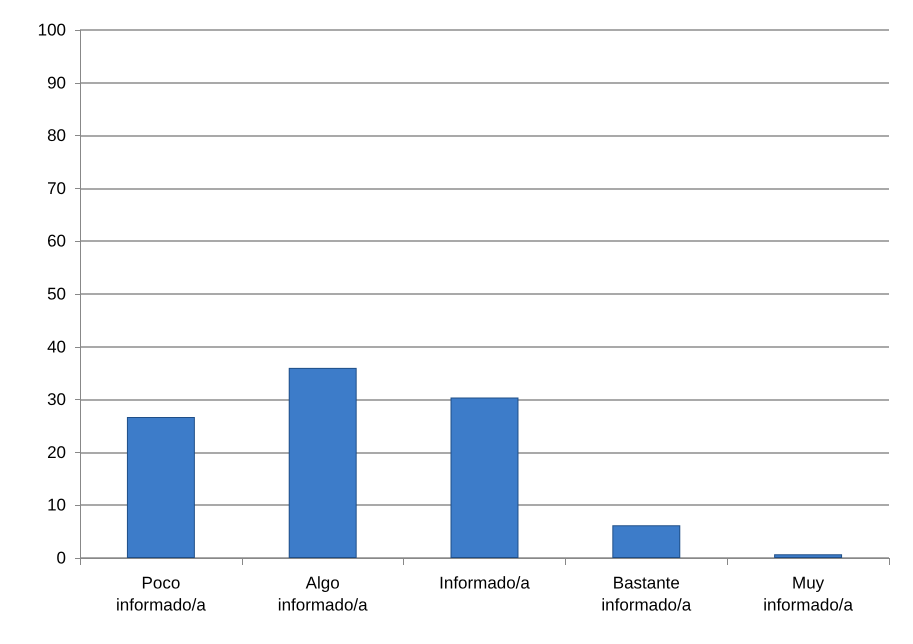 The height and width of the screenshot is (644, 913). What do you see at coordinates (61, 558) in the screenshot?
I see `y-tick-label: 0` at bounding box center [61, 558].